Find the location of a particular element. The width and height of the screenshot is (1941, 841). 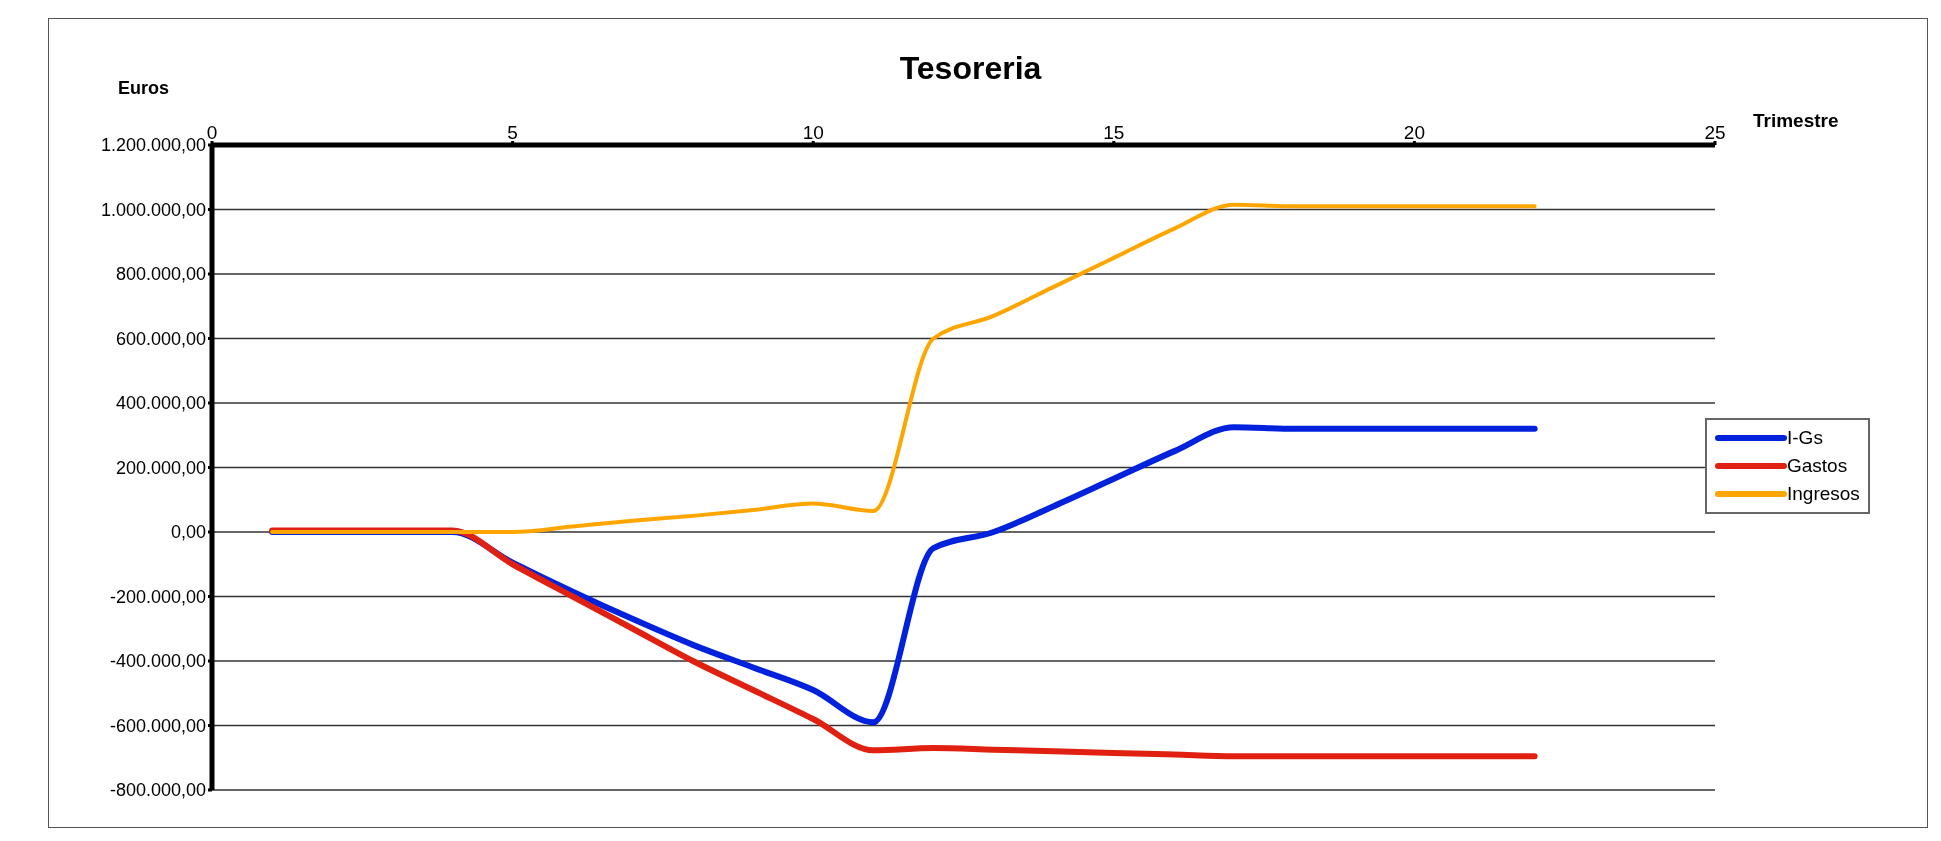

y-tick-label: 1.200.000,00 is located at coordinates (153, 145).